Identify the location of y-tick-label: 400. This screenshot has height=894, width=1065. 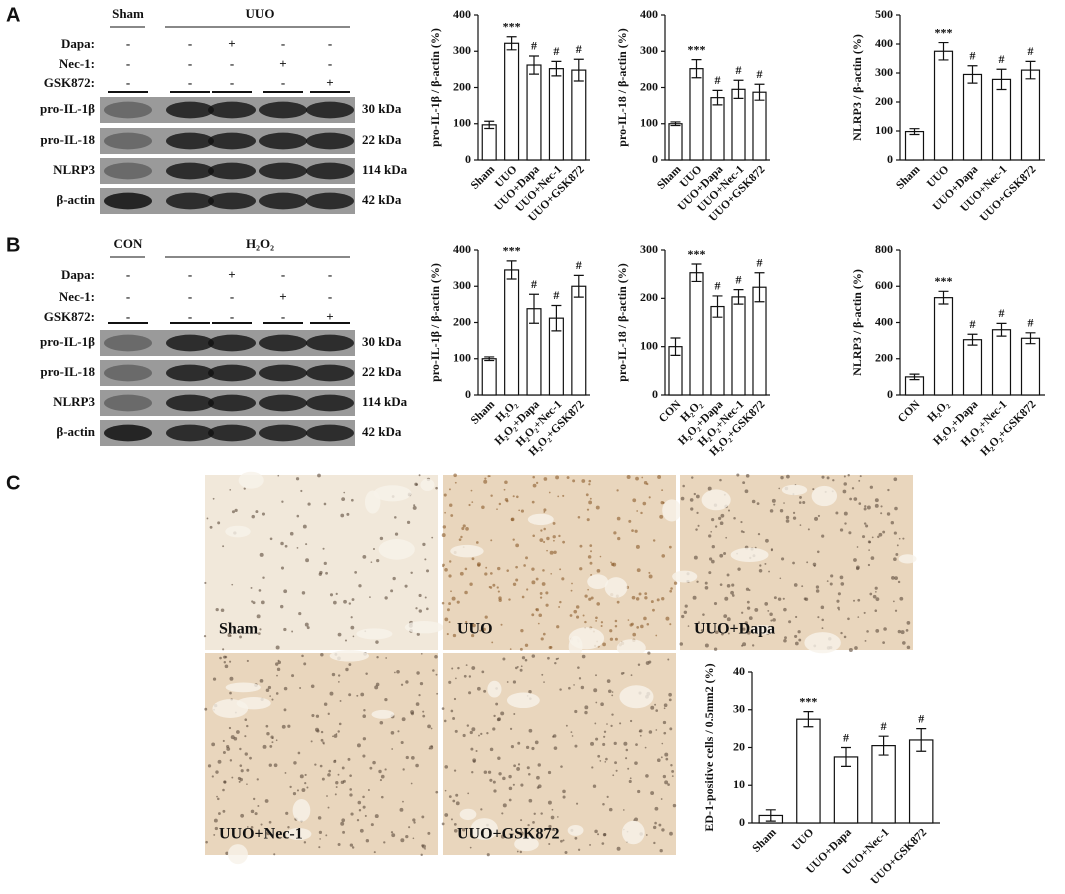
(884, 321).